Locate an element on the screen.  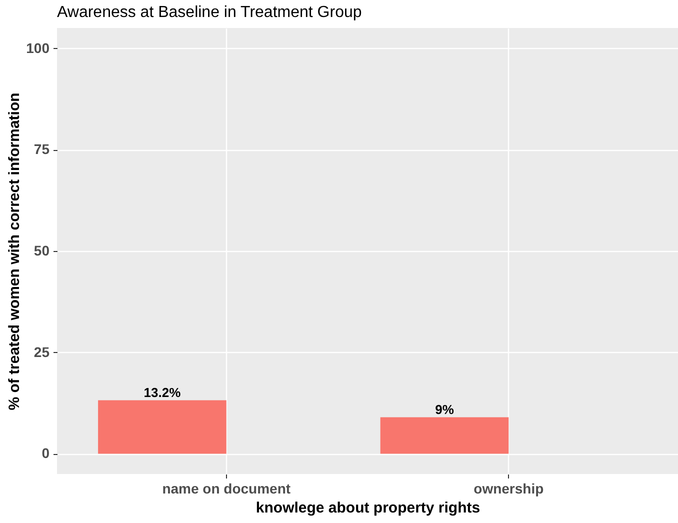
chart-title: Awareness at Baseline in Treatment Group is located at coordinates (209, 12).